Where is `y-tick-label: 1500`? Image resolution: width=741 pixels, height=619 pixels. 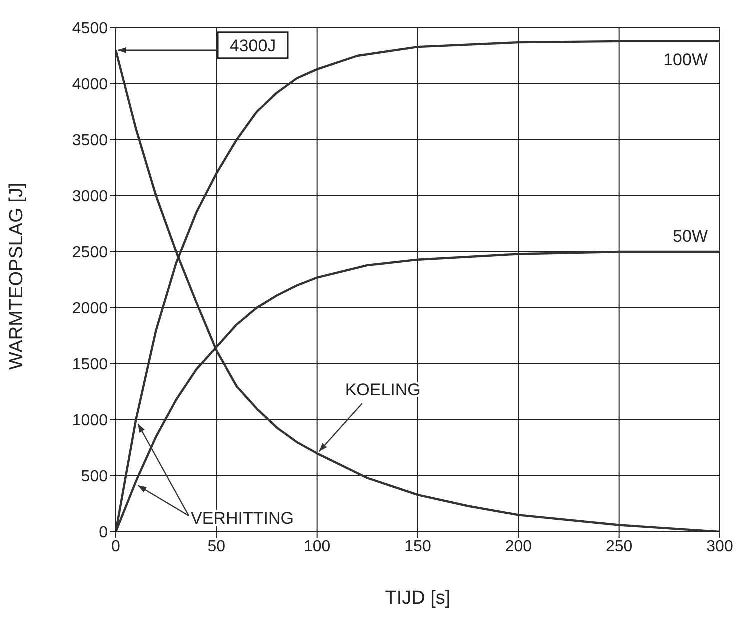
y-tick-label: 1500 is located at coordinates (90, 365).